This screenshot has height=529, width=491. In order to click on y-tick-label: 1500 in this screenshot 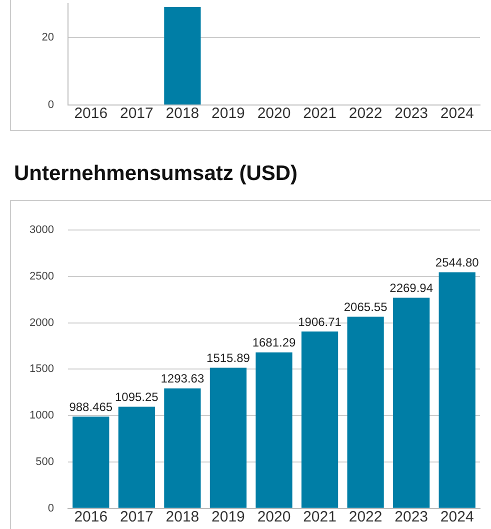, I will do `click(42, 369)`.